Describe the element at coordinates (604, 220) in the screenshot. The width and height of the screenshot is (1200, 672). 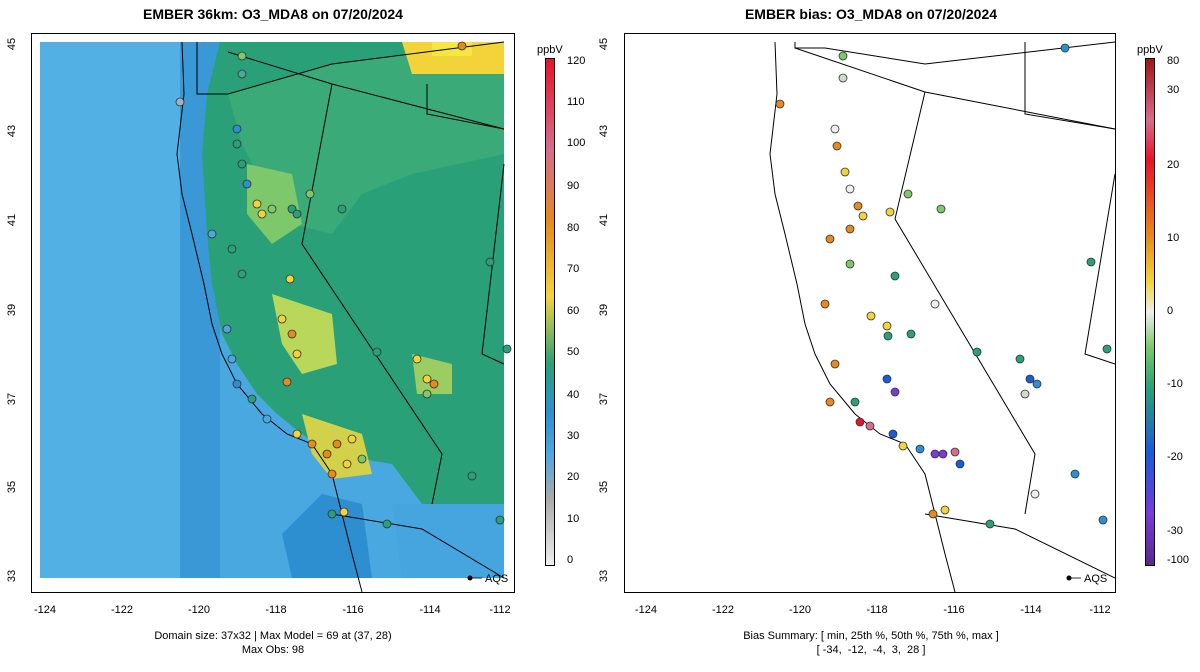
I see `y-tick-41-right: 41` at that location.